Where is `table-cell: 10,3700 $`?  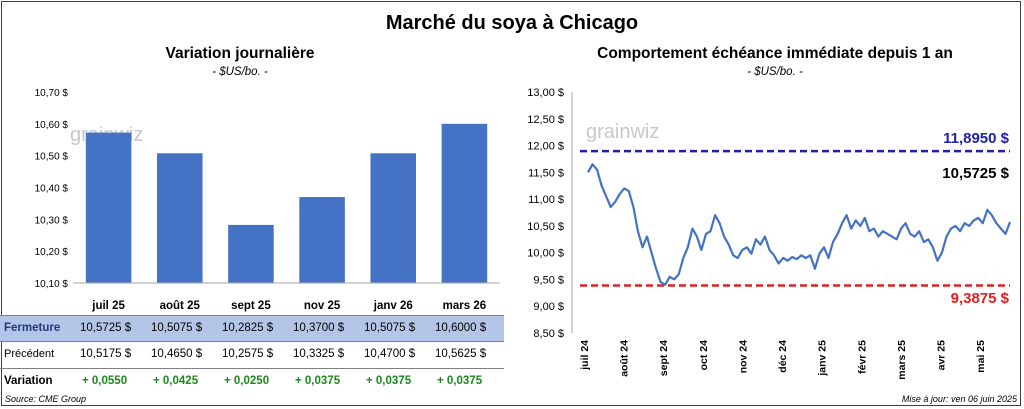 table-cell: 10,3700 $ is located at coordinates (319, 328).